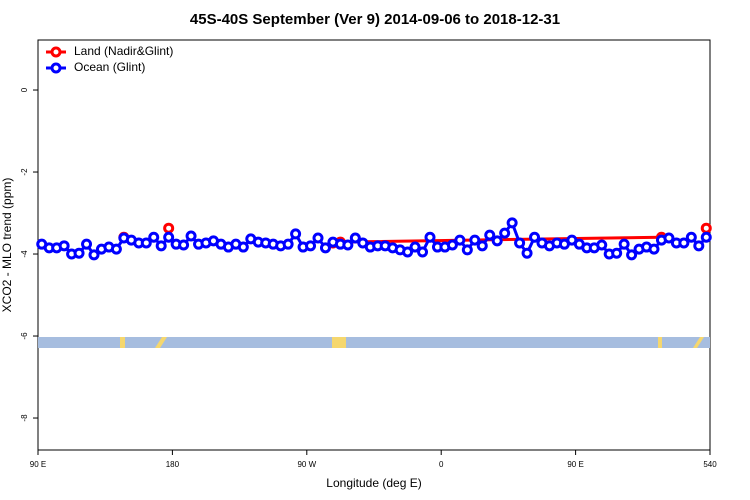 This screenshot has height=500, width=750. What do you see at coordinates (173, 464) in the screenshot?
I see `x-tick-label: 180` at bounding box center [173, 464].